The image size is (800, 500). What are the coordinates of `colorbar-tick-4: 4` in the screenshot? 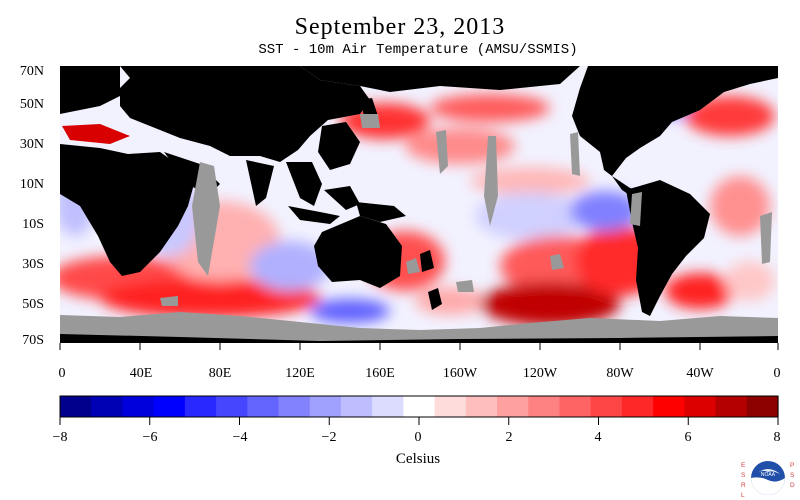 It's located at (598, 437).